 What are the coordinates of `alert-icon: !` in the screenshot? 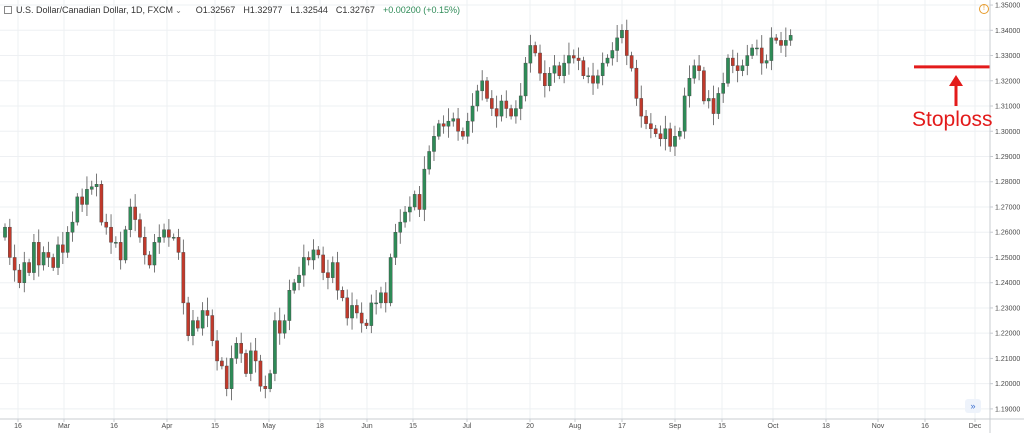 It's located at (984, 9).